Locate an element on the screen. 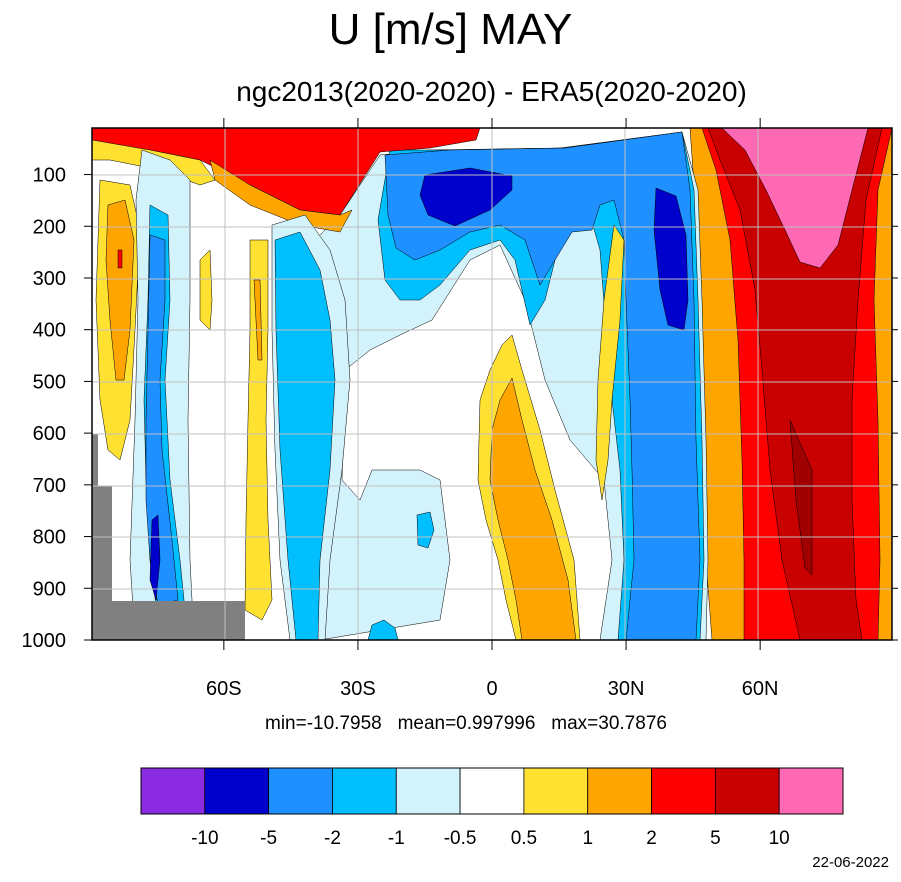 The image size is (901, 882). y-tick-label: 900 is located at coordinates (49, 589).